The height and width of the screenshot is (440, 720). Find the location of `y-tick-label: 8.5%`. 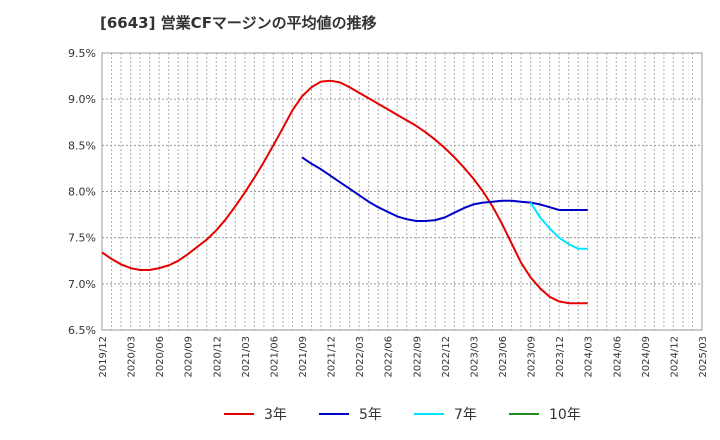

y-tick-label: 8.5% is located at coordinates (82, 145).